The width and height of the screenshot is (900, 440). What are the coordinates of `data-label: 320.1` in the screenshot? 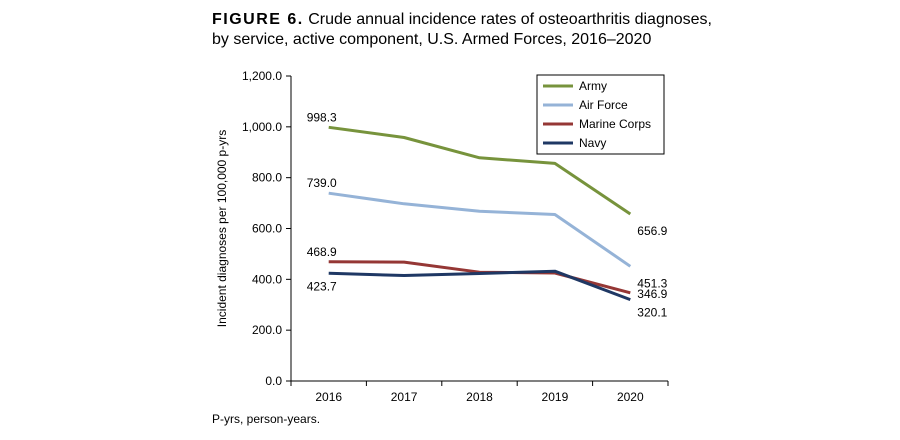 It's located at (652, 313).